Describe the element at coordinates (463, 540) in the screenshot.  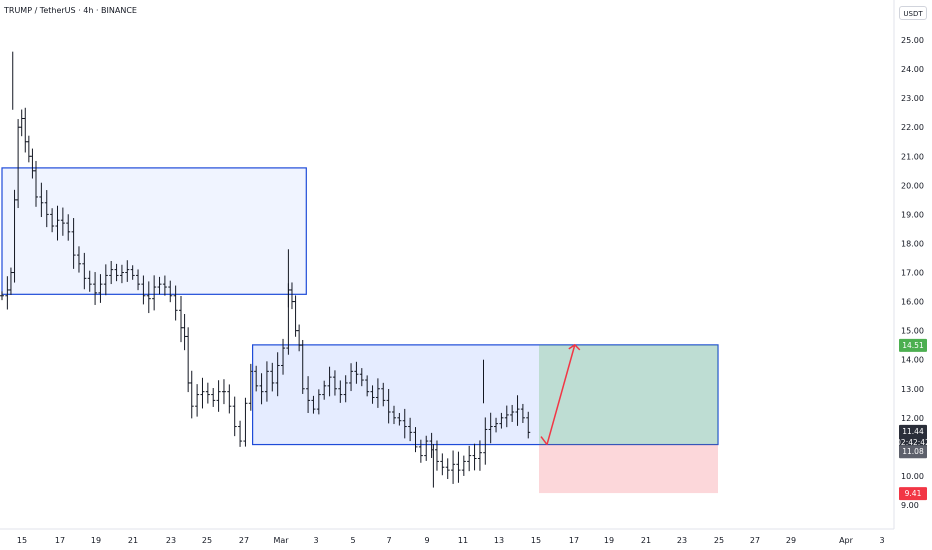
I see `x-tick-label: 11` at that location.